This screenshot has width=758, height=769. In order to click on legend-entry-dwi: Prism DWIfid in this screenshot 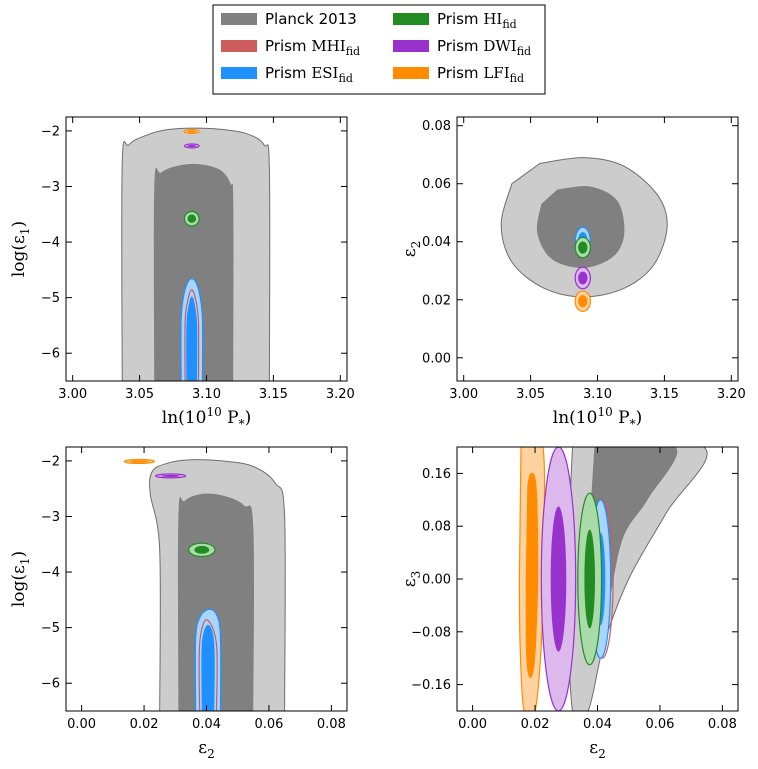, I will do `click(462, 47)`.